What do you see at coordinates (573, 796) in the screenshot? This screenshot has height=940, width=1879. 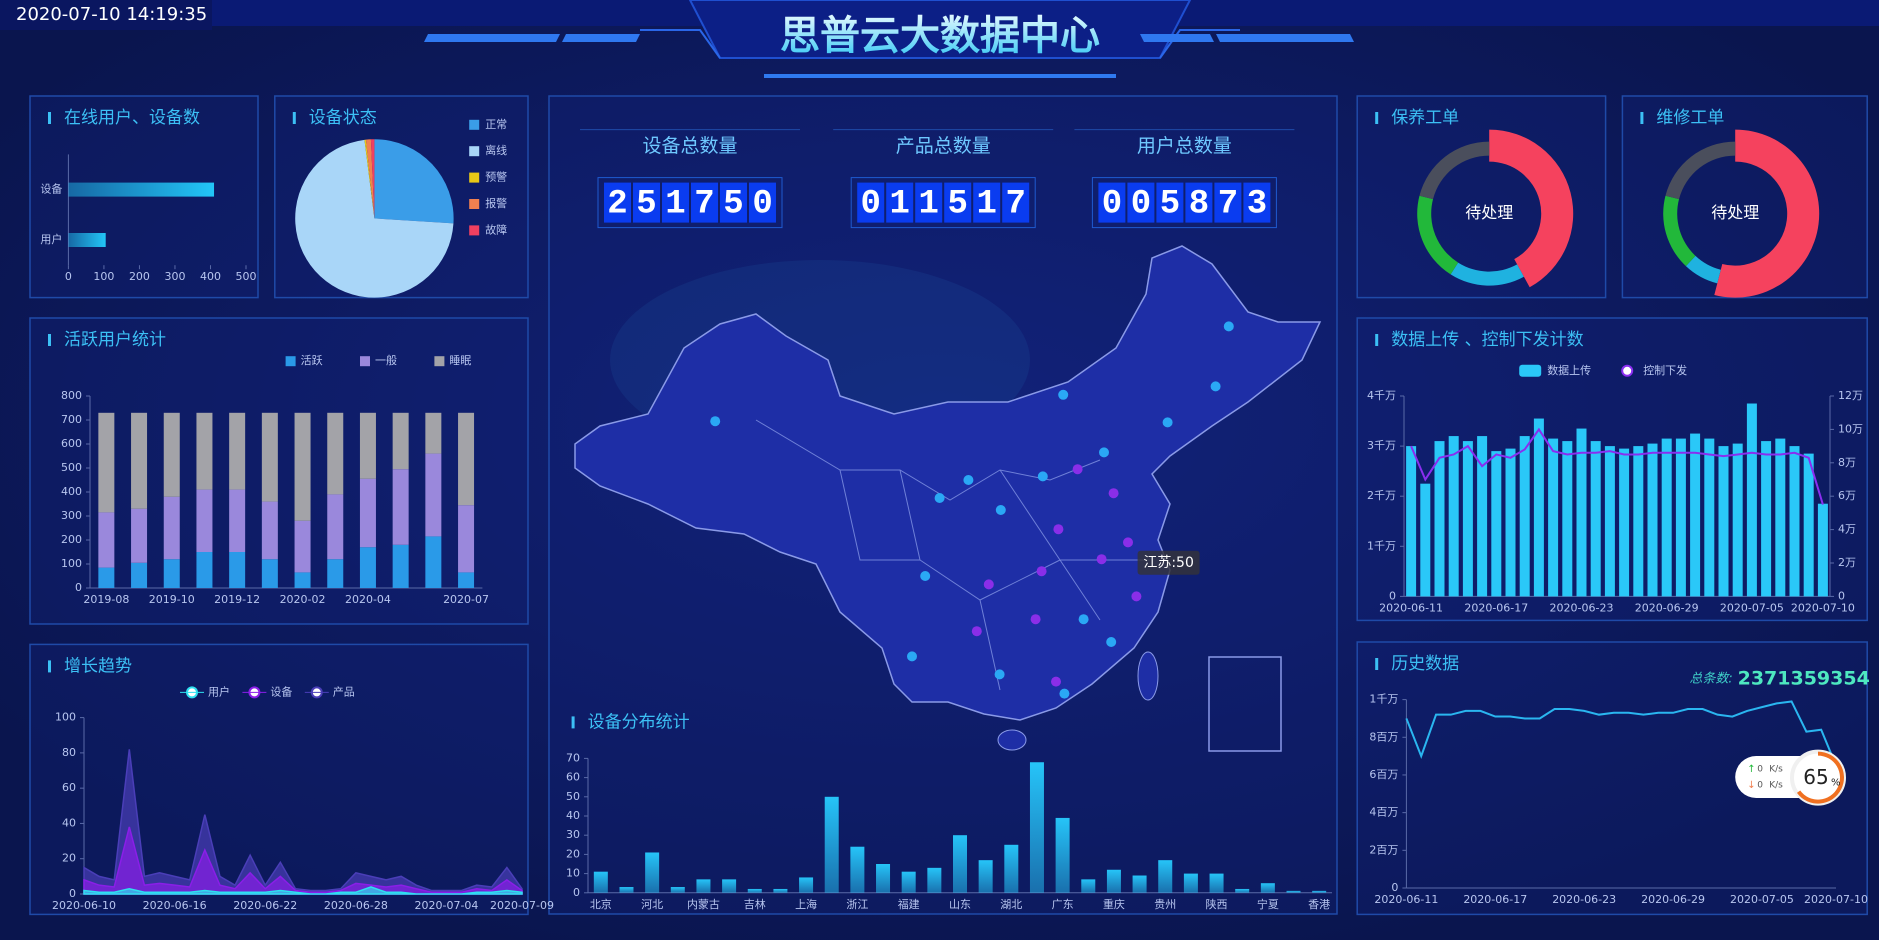 I see `y-tick-label: 50` at bounding box center [573, 796].